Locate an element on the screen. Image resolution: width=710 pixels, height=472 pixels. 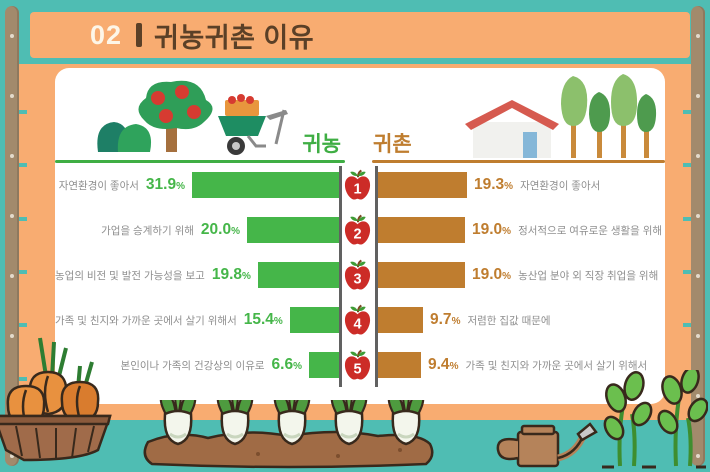
right-wood-post is located at coordinates (698, 236).